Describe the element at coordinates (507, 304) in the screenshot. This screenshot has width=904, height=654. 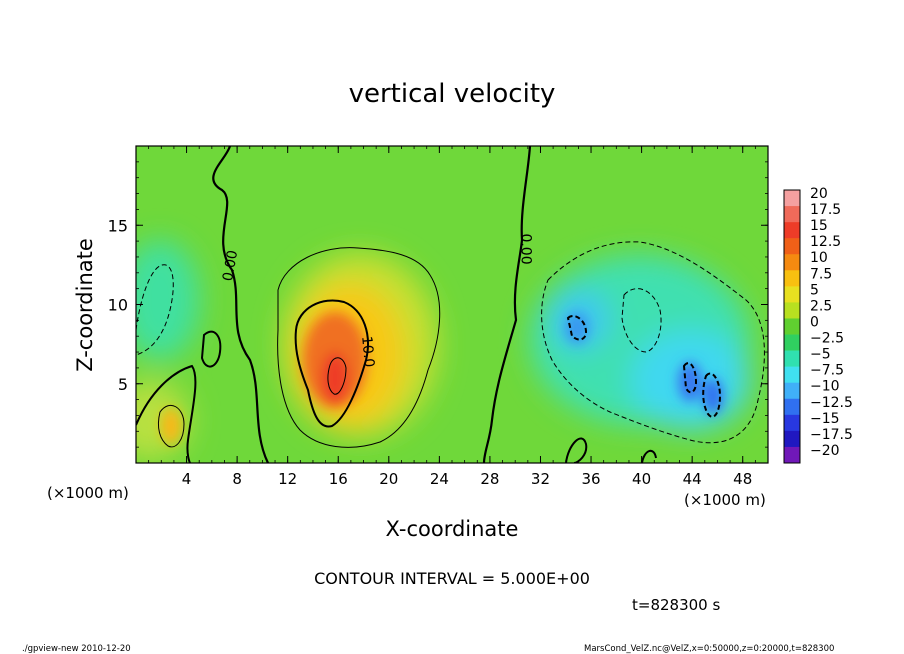
I see `zero-contour-right` at that location.